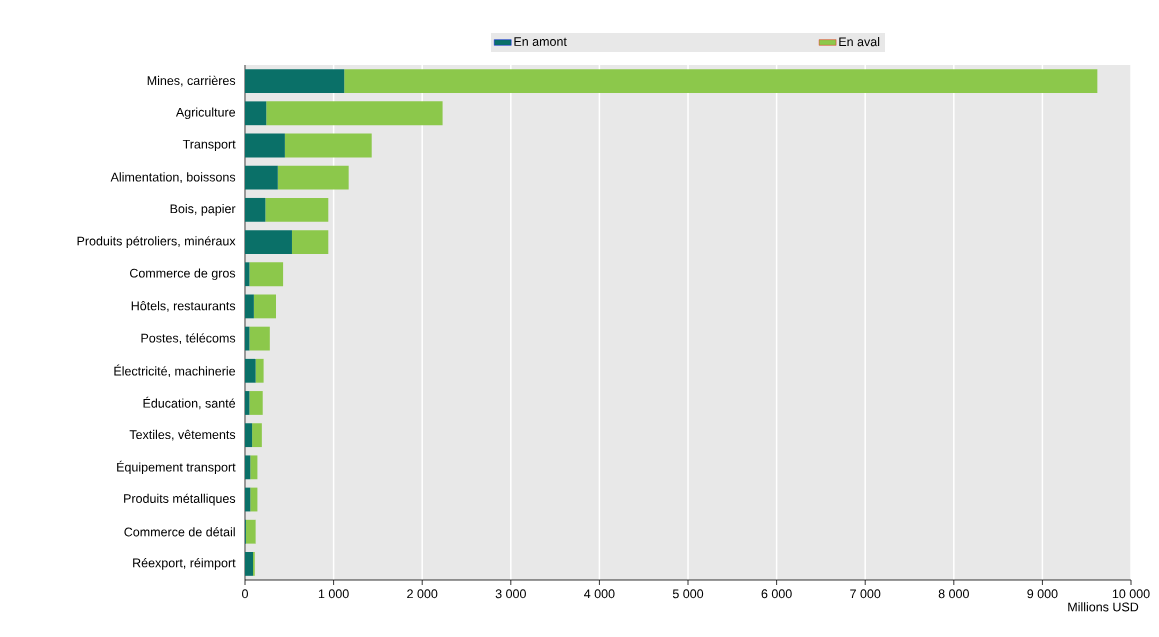  What do you see at coordinates (179, 532) in the screenshot?
I see `y-tick-label: Commerce de détail` at bounding box center [179, 532].